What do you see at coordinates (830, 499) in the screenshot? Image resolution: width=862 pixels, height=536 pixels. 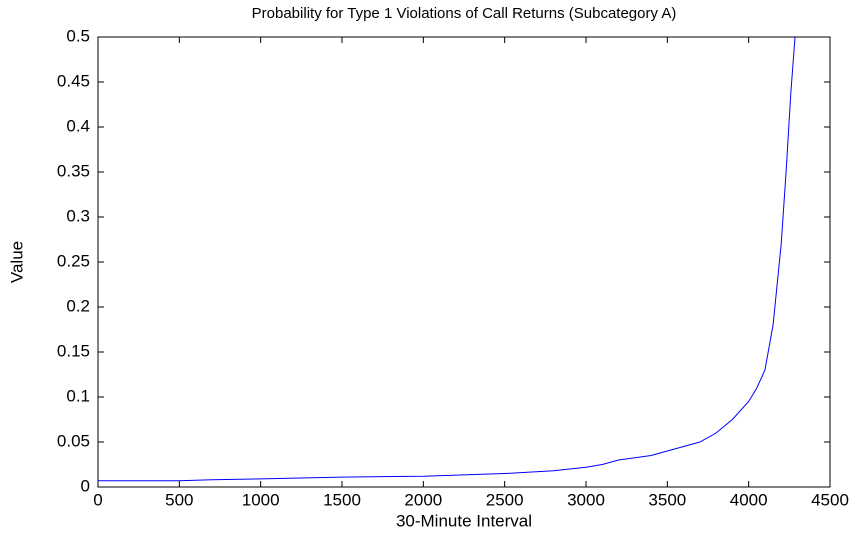 I see `x-tick-label: 4500` at bounding box center [830, 499].